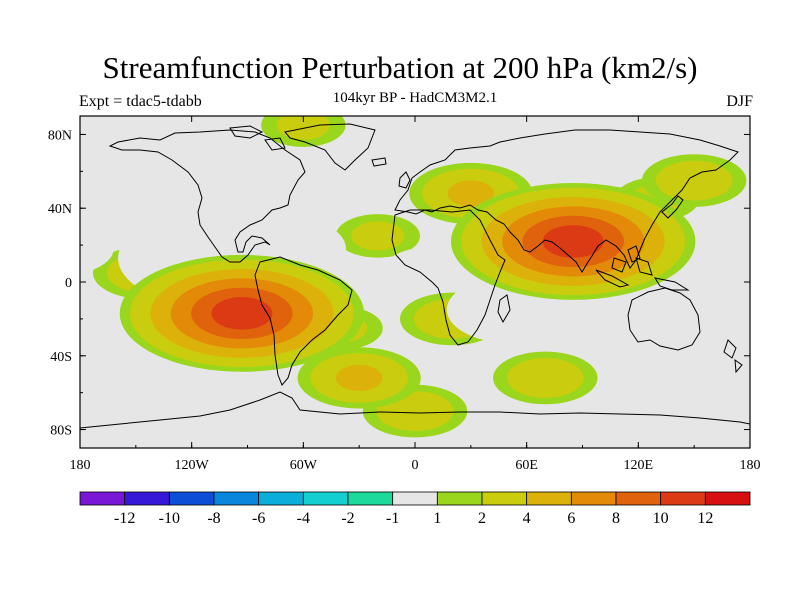 This screenshot has height=600, width=800. Describe the element at coordinates (482, 518) in the screenshot. I see `colorbar-label: 2` at that location.